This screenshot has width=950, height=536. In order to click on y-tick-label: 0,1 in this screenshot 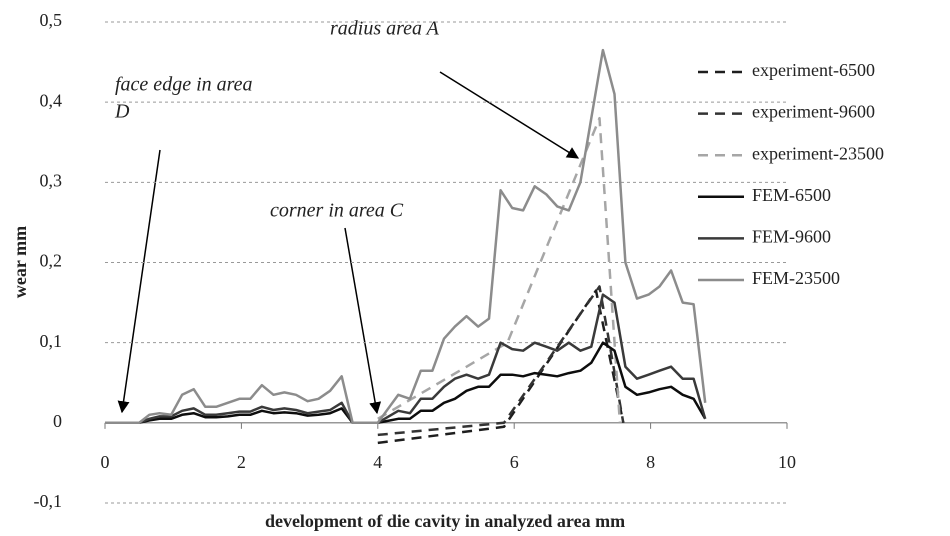, I will do `click(51, 341)`.